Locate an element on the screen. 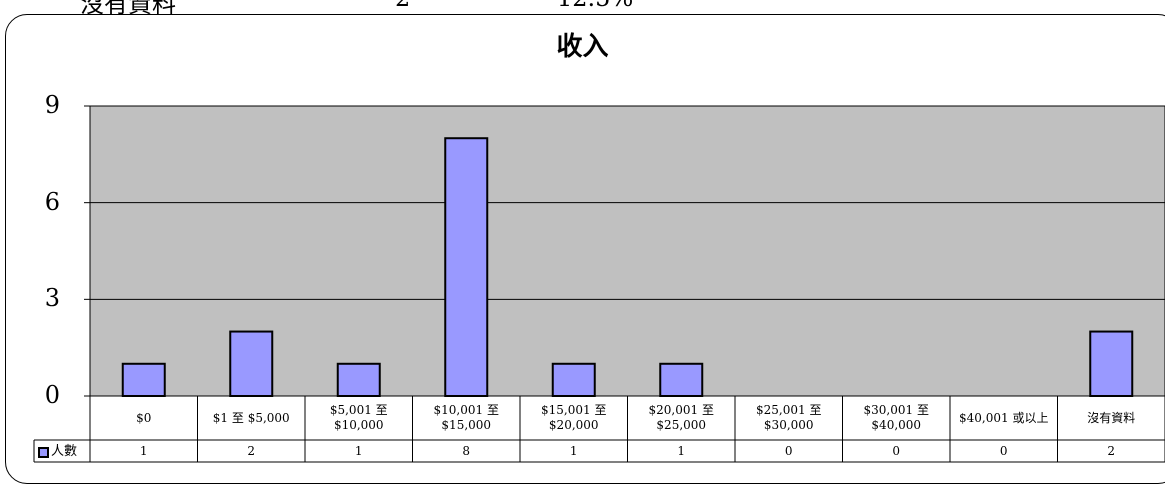 The width and height of the screenshot is (1165, 484). y-tick-label: 3 is located at coordinates (30, 298).